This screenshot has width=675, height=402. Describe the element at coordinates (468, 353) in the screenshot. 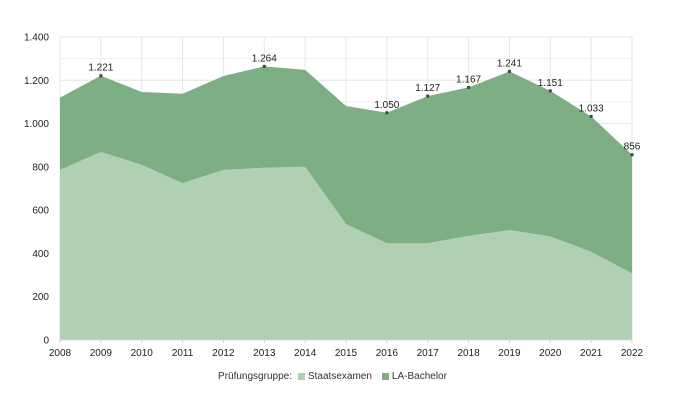

I see `x-tick-label: 2018` at that location.